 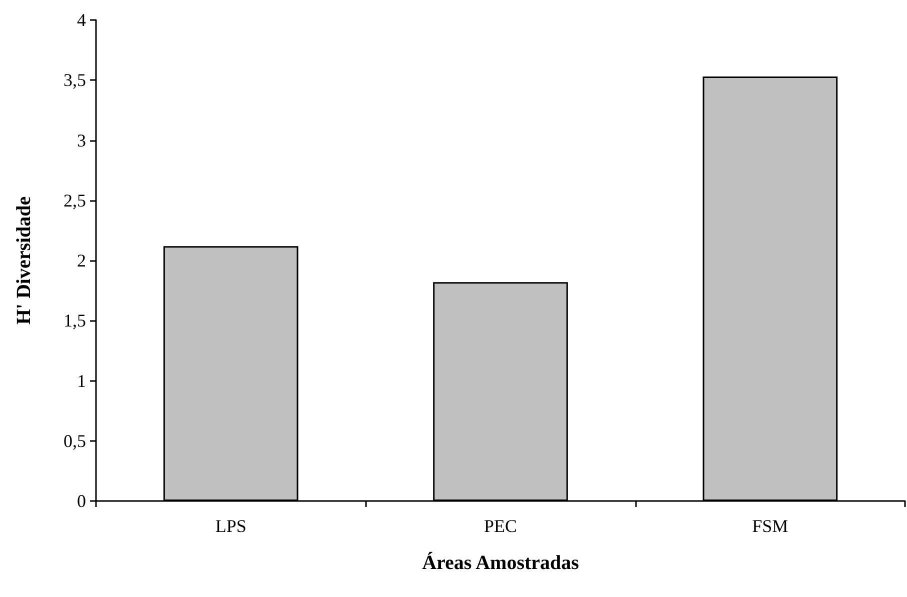 What do you see at coordinates (230, 526) in the screenshot?
I see `x-tick-label: LPS` at bounding box center [230, 526].